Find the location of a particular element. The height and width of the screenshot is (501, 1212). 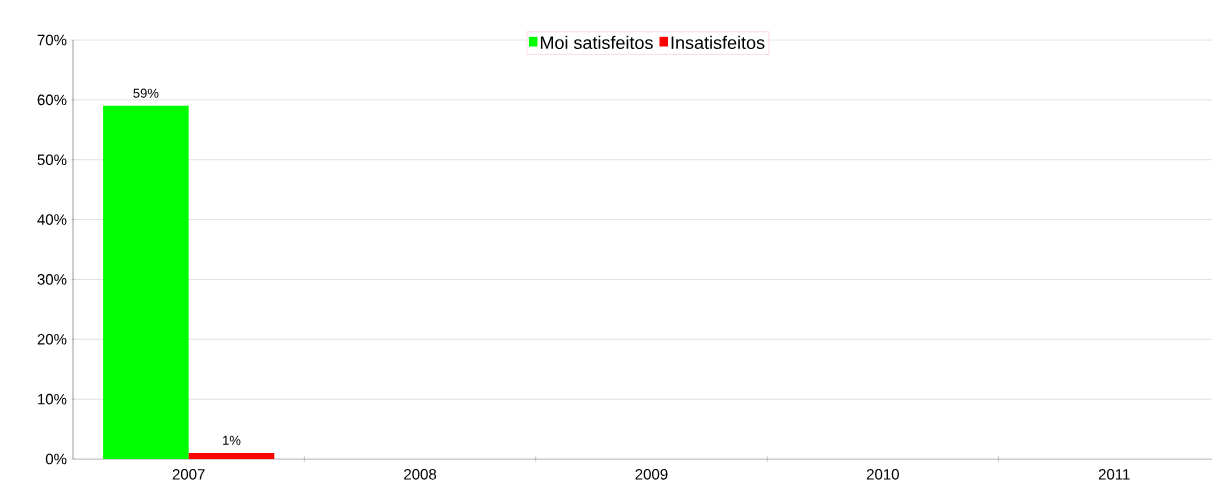

x-tick-label: 2010 is located at coordinates (882, 474).